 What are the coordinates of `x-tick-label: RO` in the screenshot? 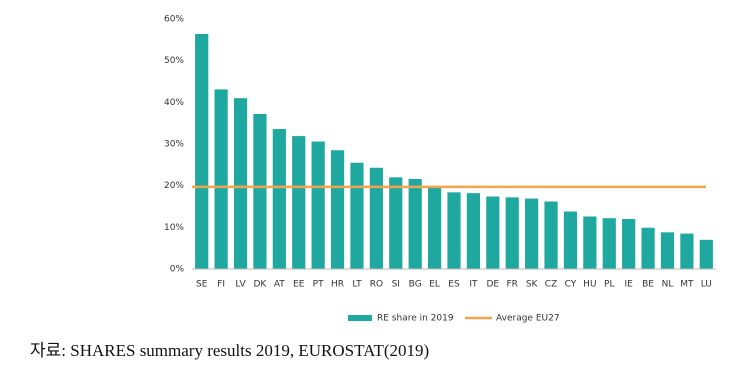 It's located at (376, 285).